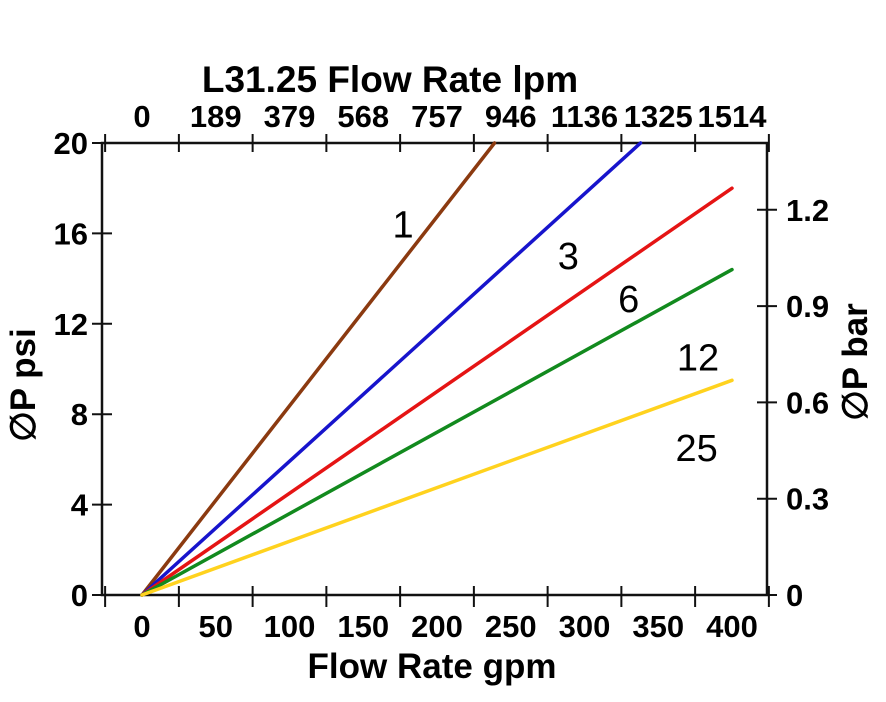  I want to click on top-axis-tick-label: 946, so click(511, 116).